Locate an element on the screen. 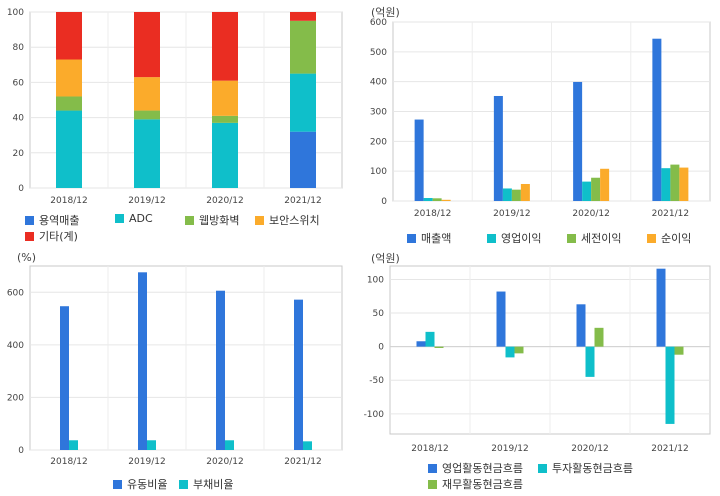 This screenshot has height=496, width=720. legend-item: 용역매출 is located at coordinates (52, 220).